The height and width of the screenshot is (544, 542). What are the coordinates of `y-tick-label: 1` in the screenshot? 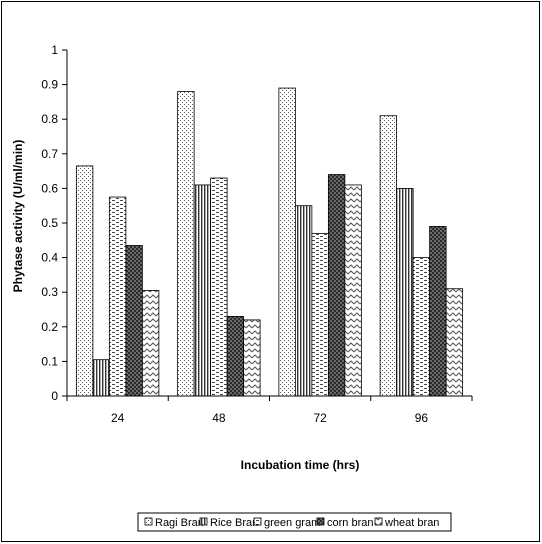 It's located at (54, 50).